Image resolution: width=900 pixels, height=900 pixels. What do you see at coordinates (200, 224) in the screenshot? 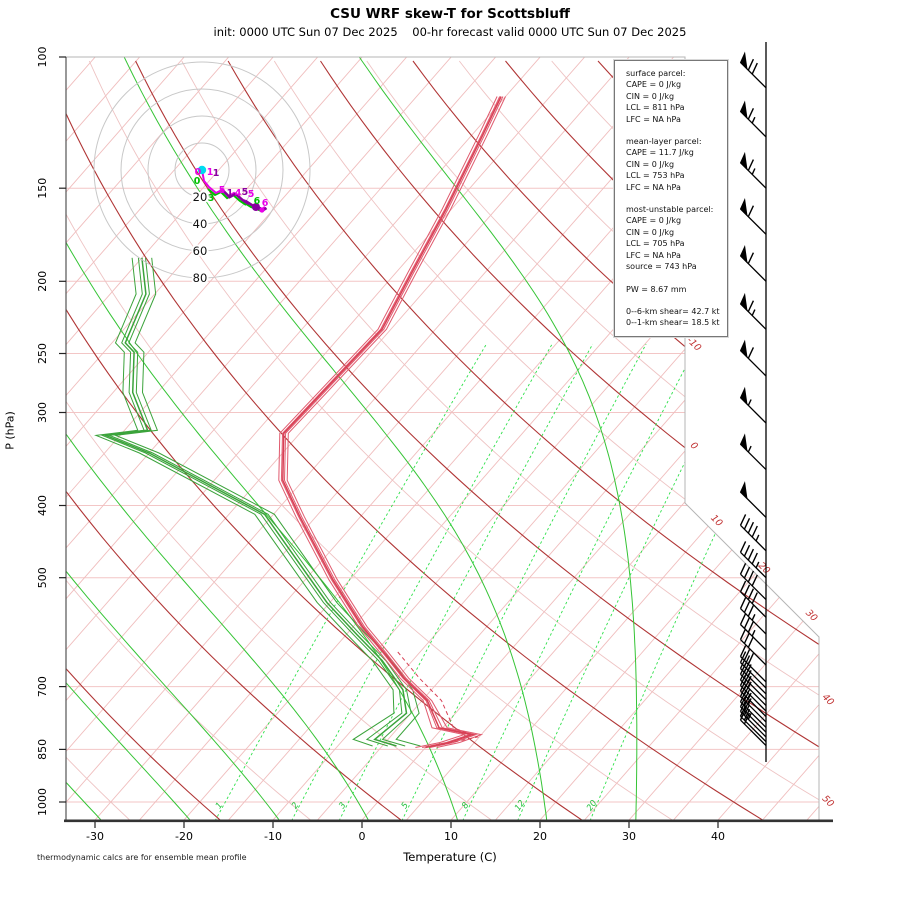
I see `hodograph-ring-label: 40` at bounding box center [200, 224].